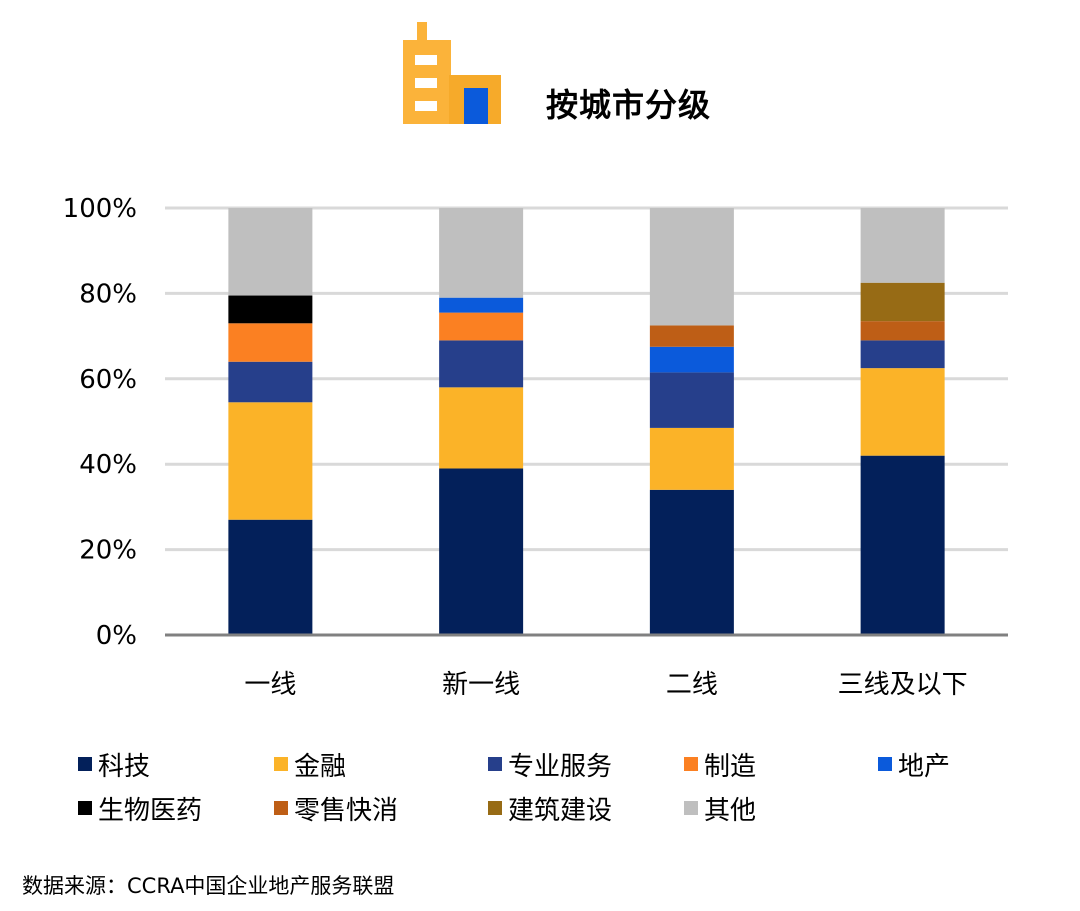 Image resolution: width=1080 pixels, height=911 pixels. Describe the element at coordinates (903, 685) in the screenshot. I see `x-tick-label: 三线及以下` at that location.